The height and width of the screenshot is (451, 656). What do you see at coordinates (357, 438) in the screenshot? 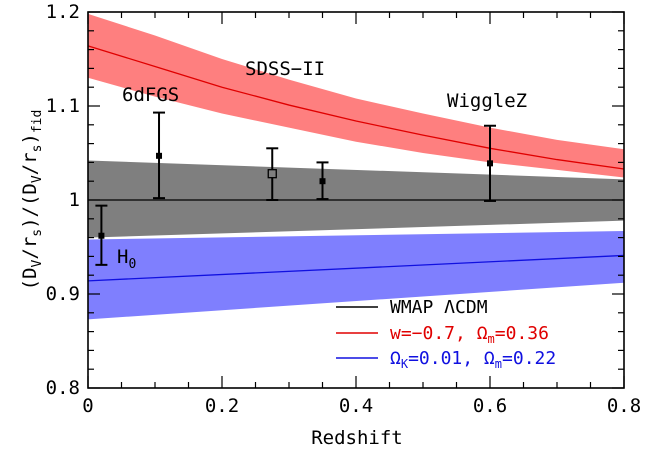
I see `x-axis-title: Redshift` at bounding box center [357, 438].